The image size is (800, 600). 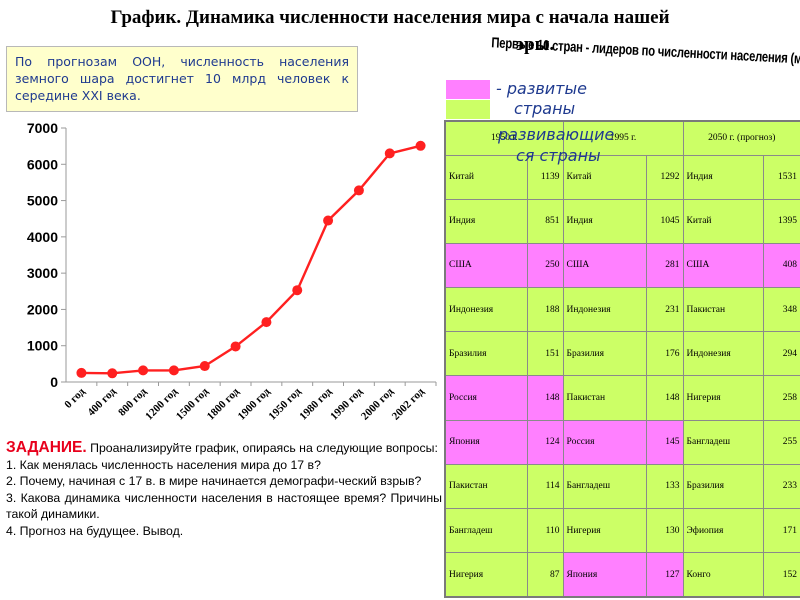 I want to click on y-tick-label: 0, so click(x=54, y=382).